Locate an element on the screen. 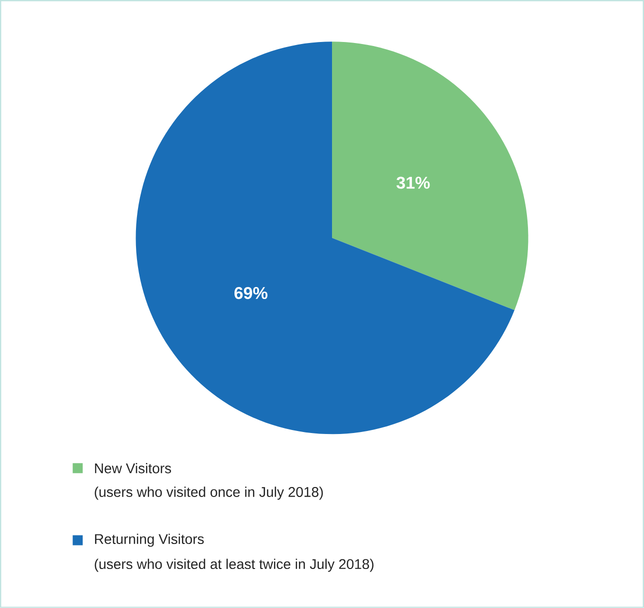  text: (users who visited once in July 2018) is located at coordinates (208, 493).